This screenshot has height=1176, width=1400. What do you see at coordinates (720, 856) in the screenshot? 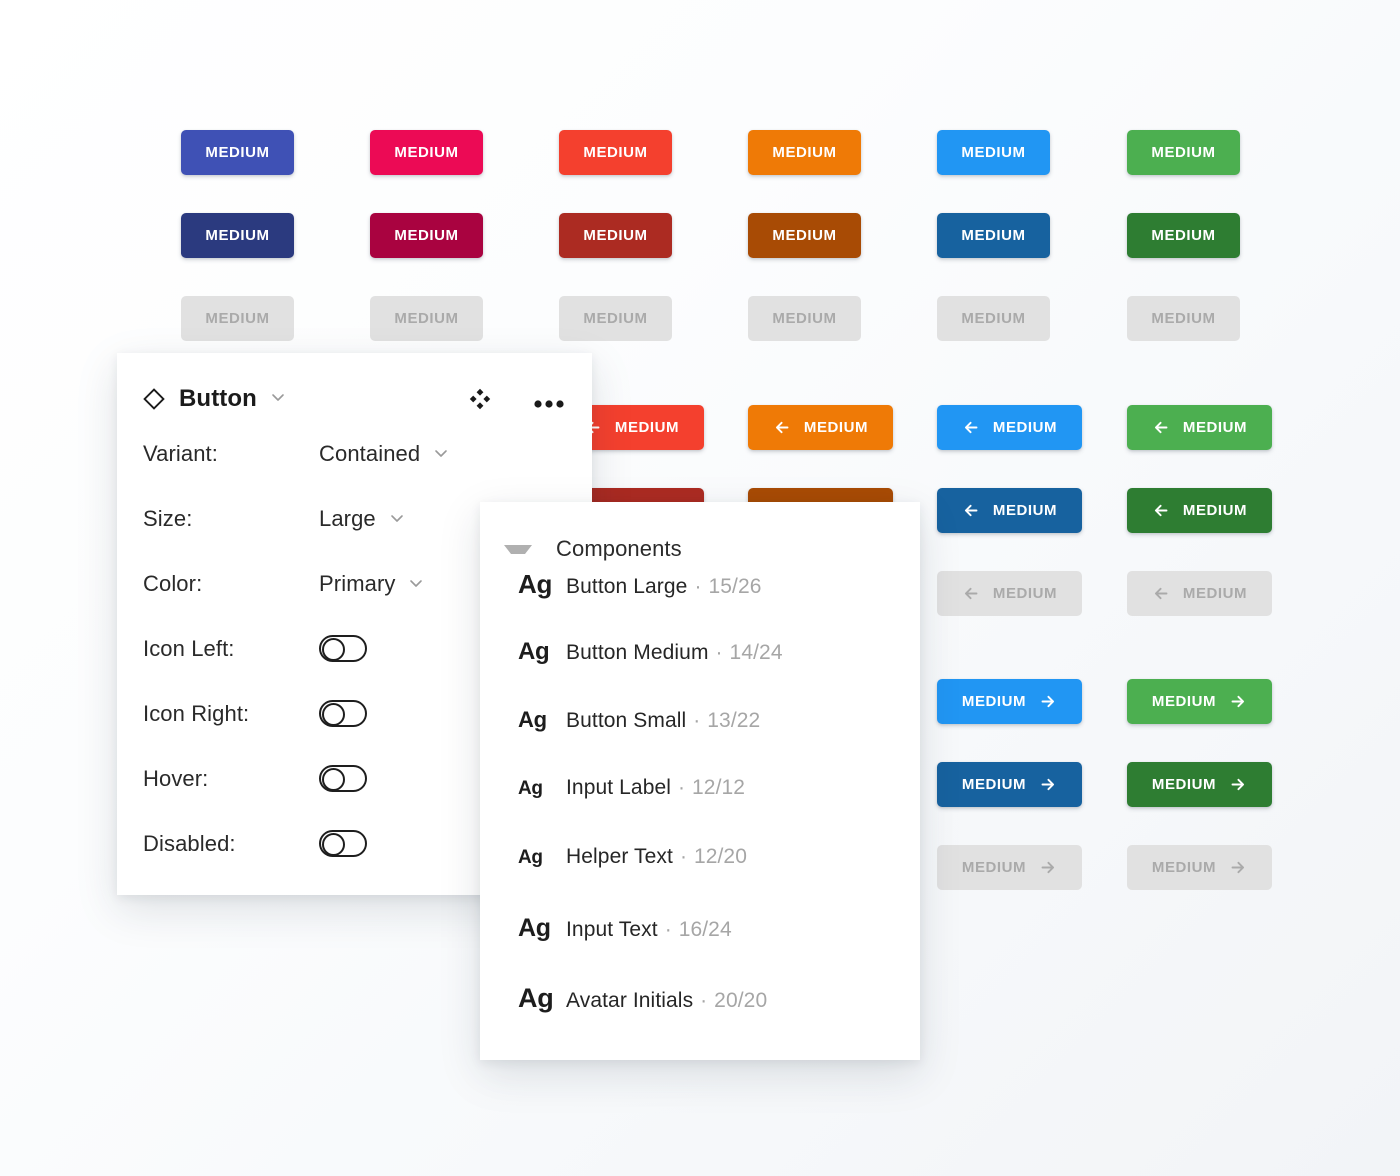
I see `component-type-size: 12/20` at bounding box center [720, 856].